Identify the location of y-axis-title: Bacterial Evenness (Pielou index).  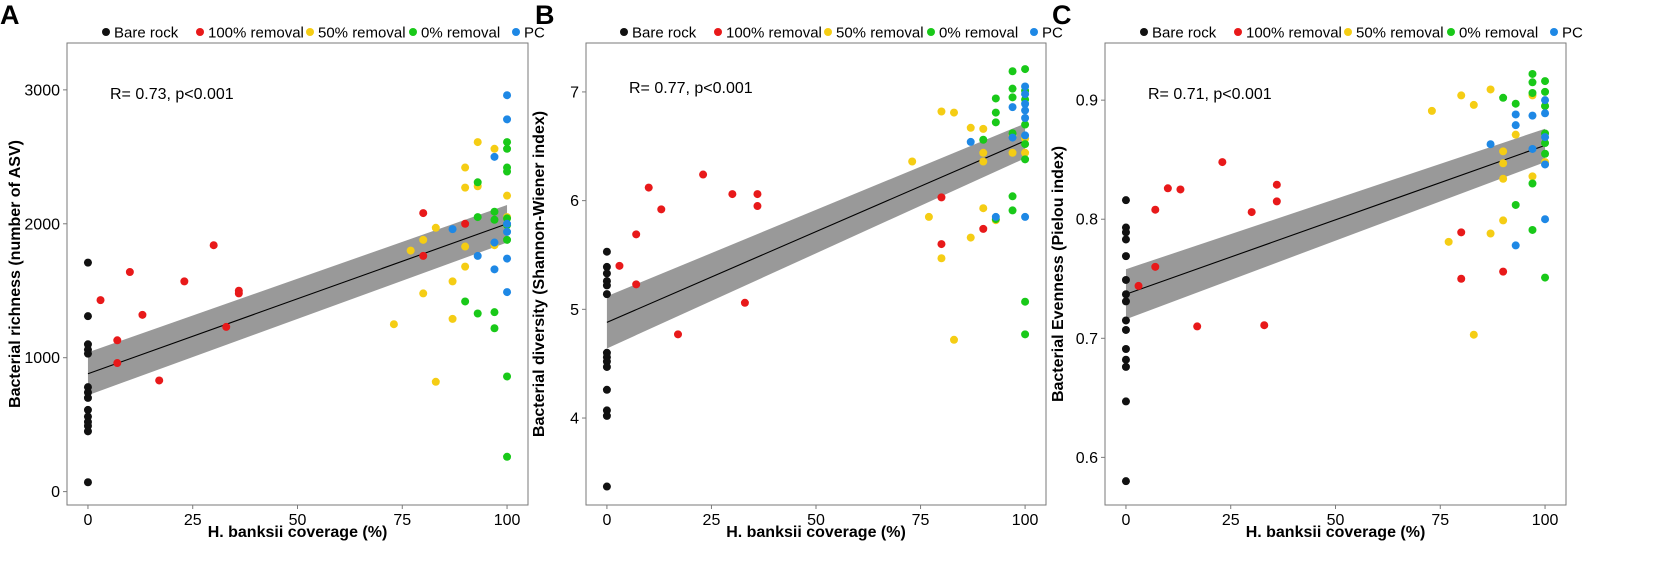
(1058, 274).